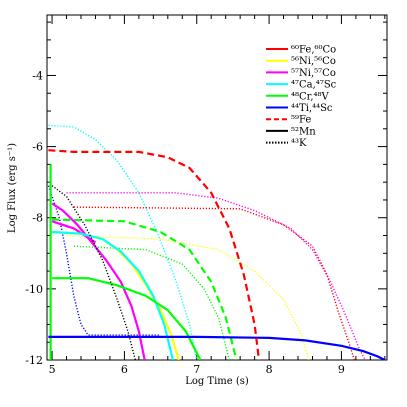  Describe the element at coordinates (37, 147) in the screenshot. I see `y-tick-label: -6` at that location.